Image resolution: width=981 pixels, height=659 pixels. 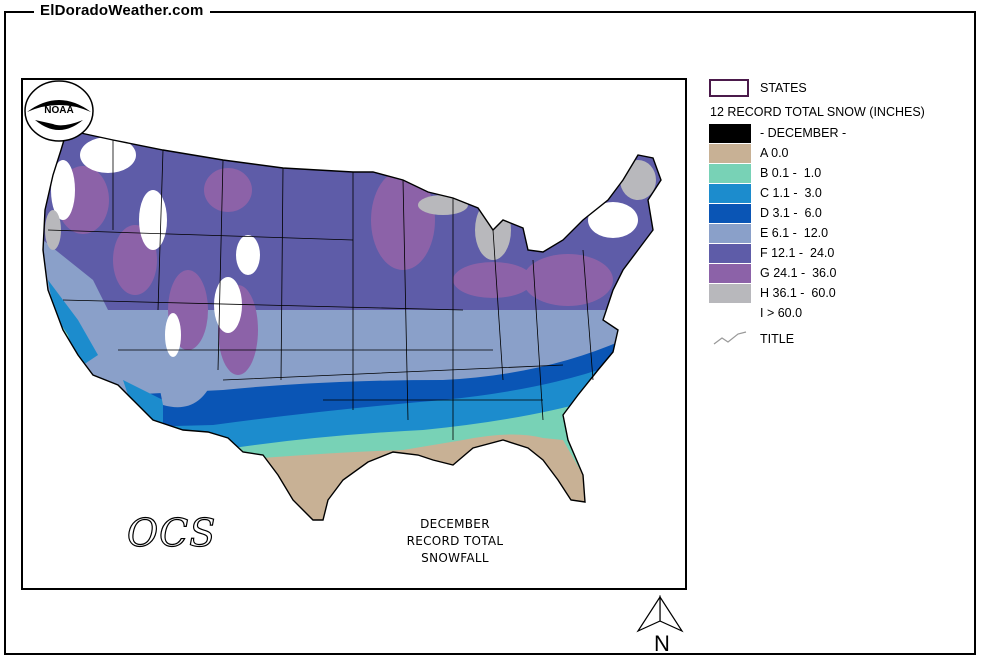 I want to click on title-line-label: TITLE, so click(x=777, y=339).